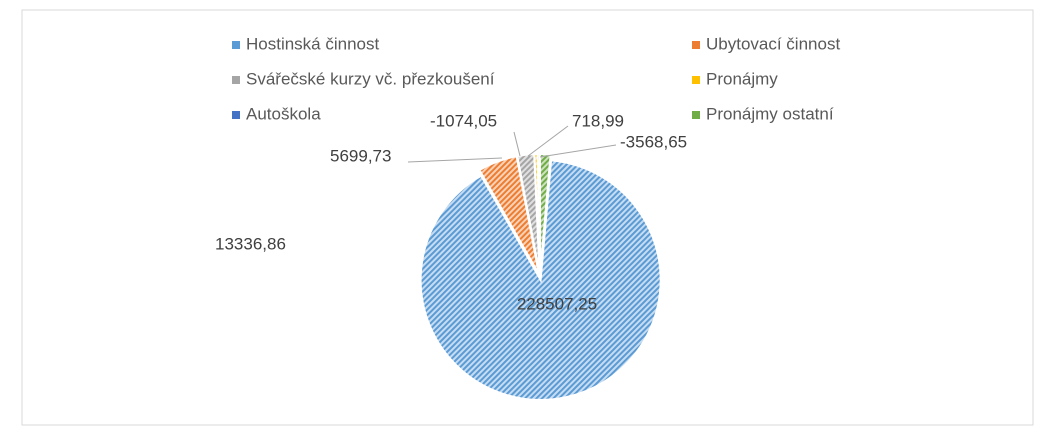  What do you see at coordinates (463, 120) in the screenshot?
I see `data-label: -1074,05` at bounding box center [463, 120].